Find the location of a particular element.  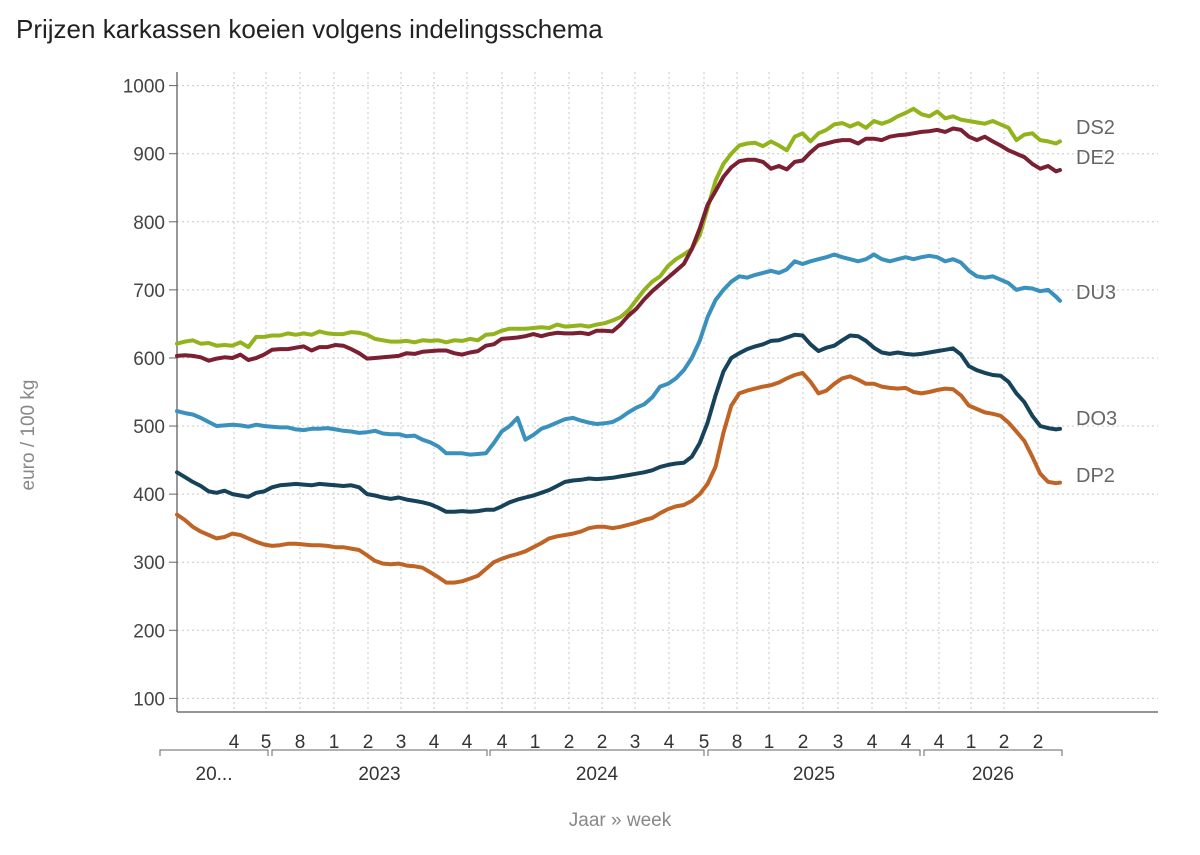

series-label-dp2: DP2 is located at coordinates (1095, 476).